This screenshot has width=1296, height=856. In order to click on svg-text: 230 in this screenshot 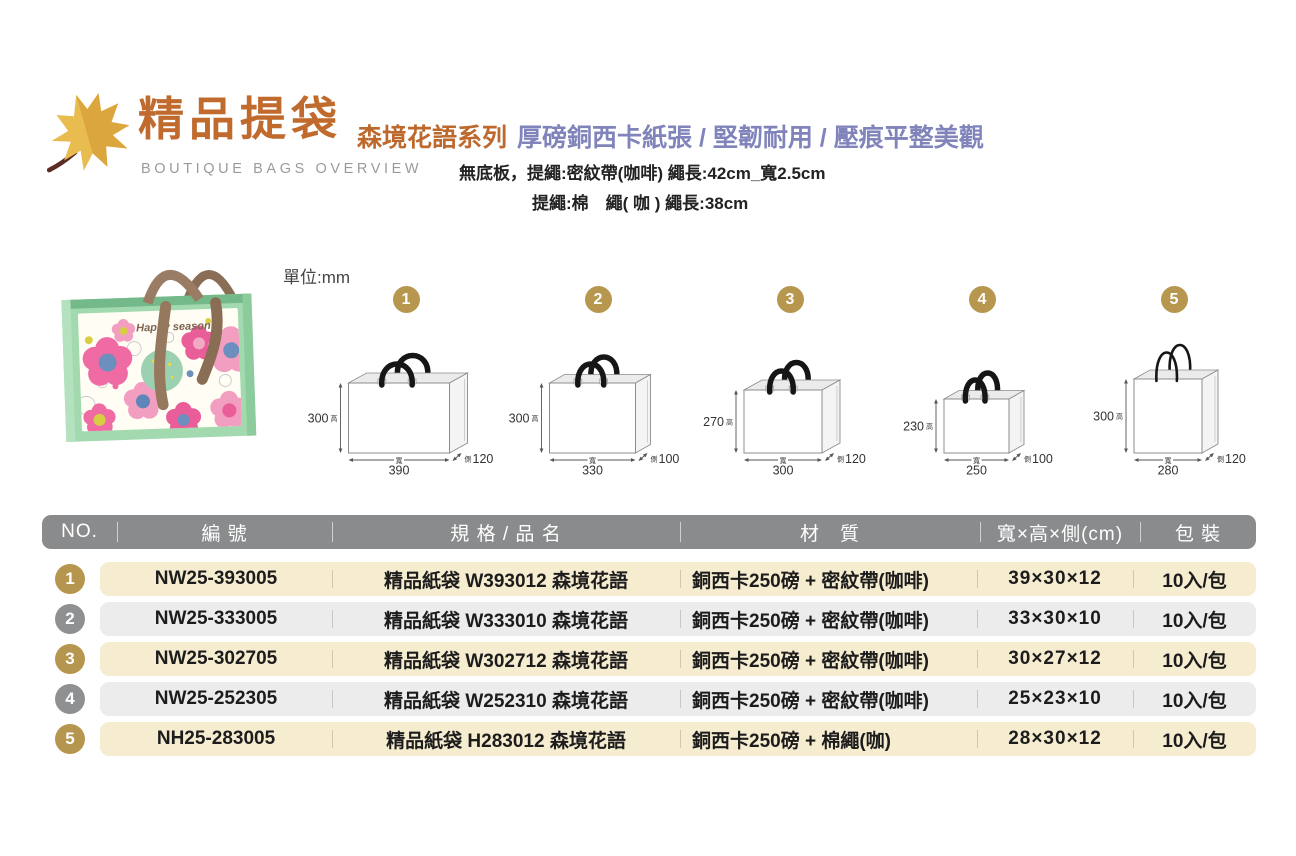, I will do `click(913, 427)`.